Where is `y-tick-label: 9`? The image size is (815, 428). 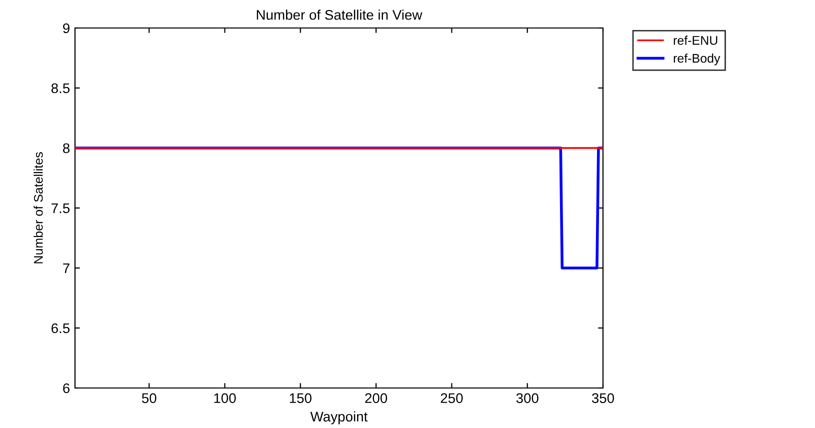
y-tick-label: 9 is located at coordinates (66, 28).